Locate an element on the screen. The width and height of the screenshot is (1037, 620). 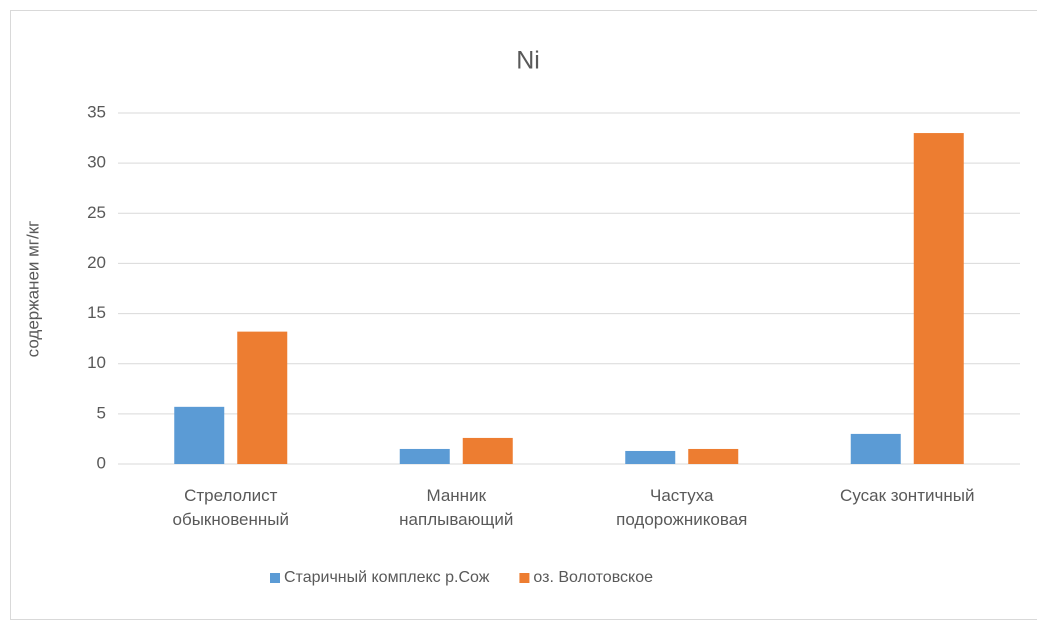
y-tick-label: 10 is located at coordinates (96, 362).